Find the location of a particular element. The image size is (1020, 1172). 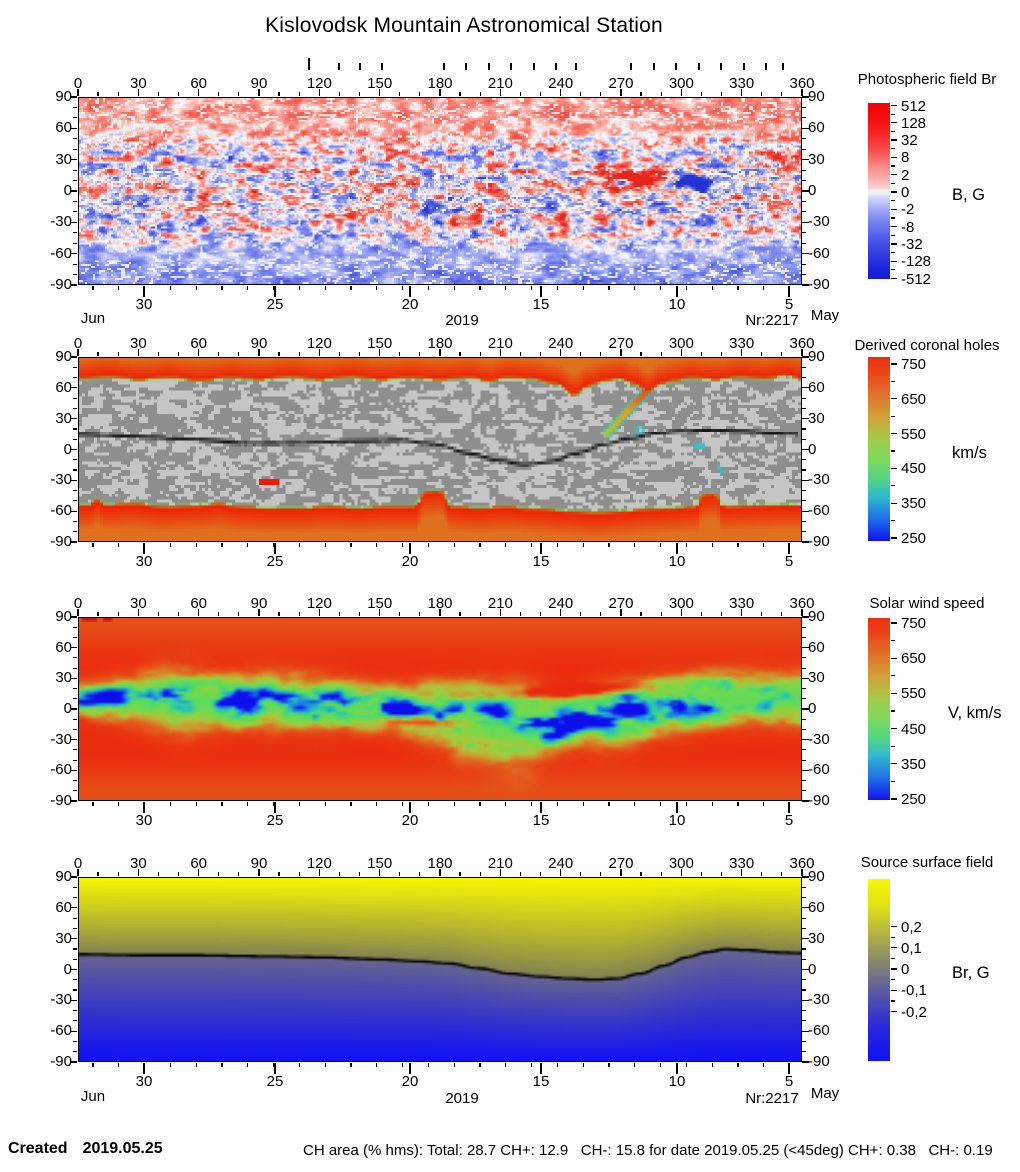

date-tick-label: 5 is located at coordinates (789, 304).